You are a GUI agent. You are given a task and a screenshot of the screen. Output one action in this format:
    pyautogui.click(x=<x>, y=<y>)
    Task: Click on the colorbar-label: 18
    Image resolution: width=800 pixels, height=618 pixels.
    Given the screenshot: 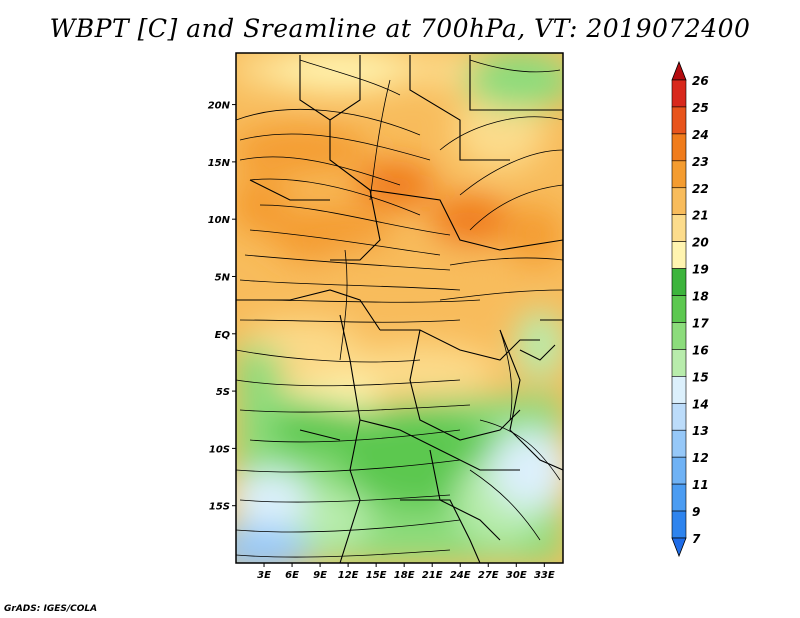 What is the action you would take?
    pyautogui.click(x=700, y=297)
    